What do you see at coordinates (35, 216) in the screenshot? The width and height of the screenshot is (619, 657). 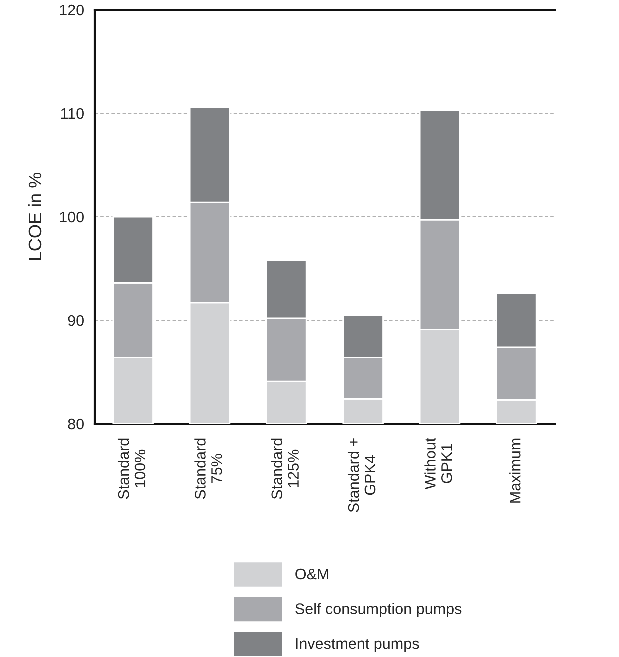 I see `y-axis-title: LCOE in %` at bounding box center [35, 216].